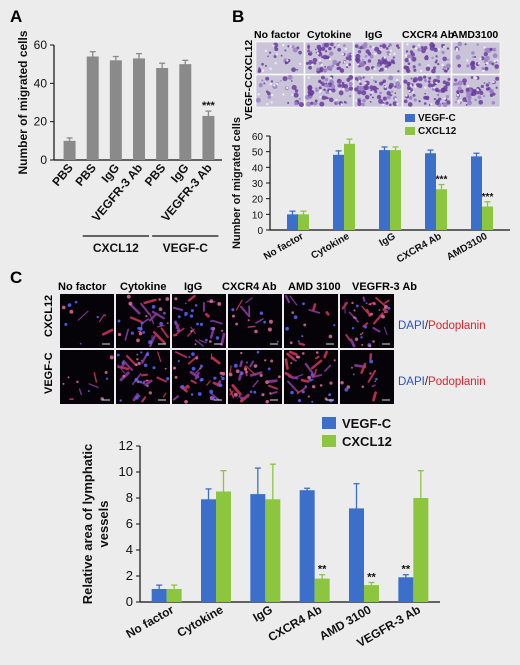  I want to click on legend-swatch, so click(410, 131).